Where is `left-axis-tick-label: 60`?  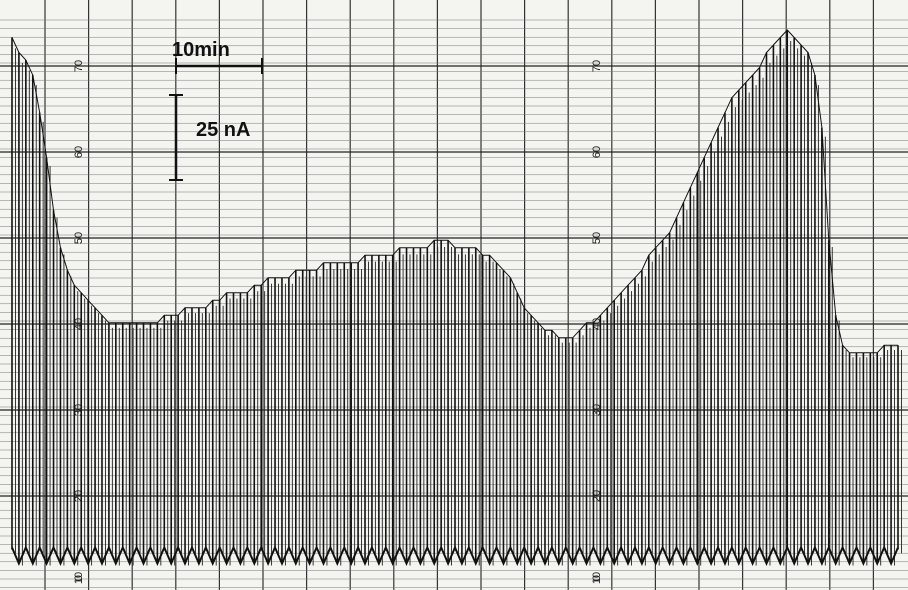 left-axis-tick-label: 60 is located at coordinates (79, 152).